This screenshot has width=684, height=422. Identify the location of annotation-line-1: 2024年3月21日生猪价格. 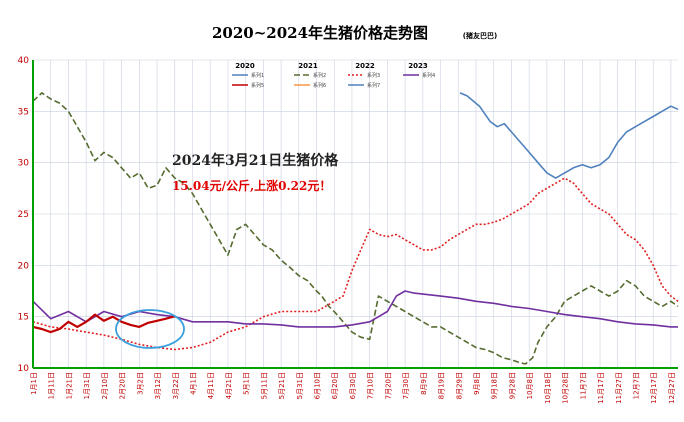
(255, 160).